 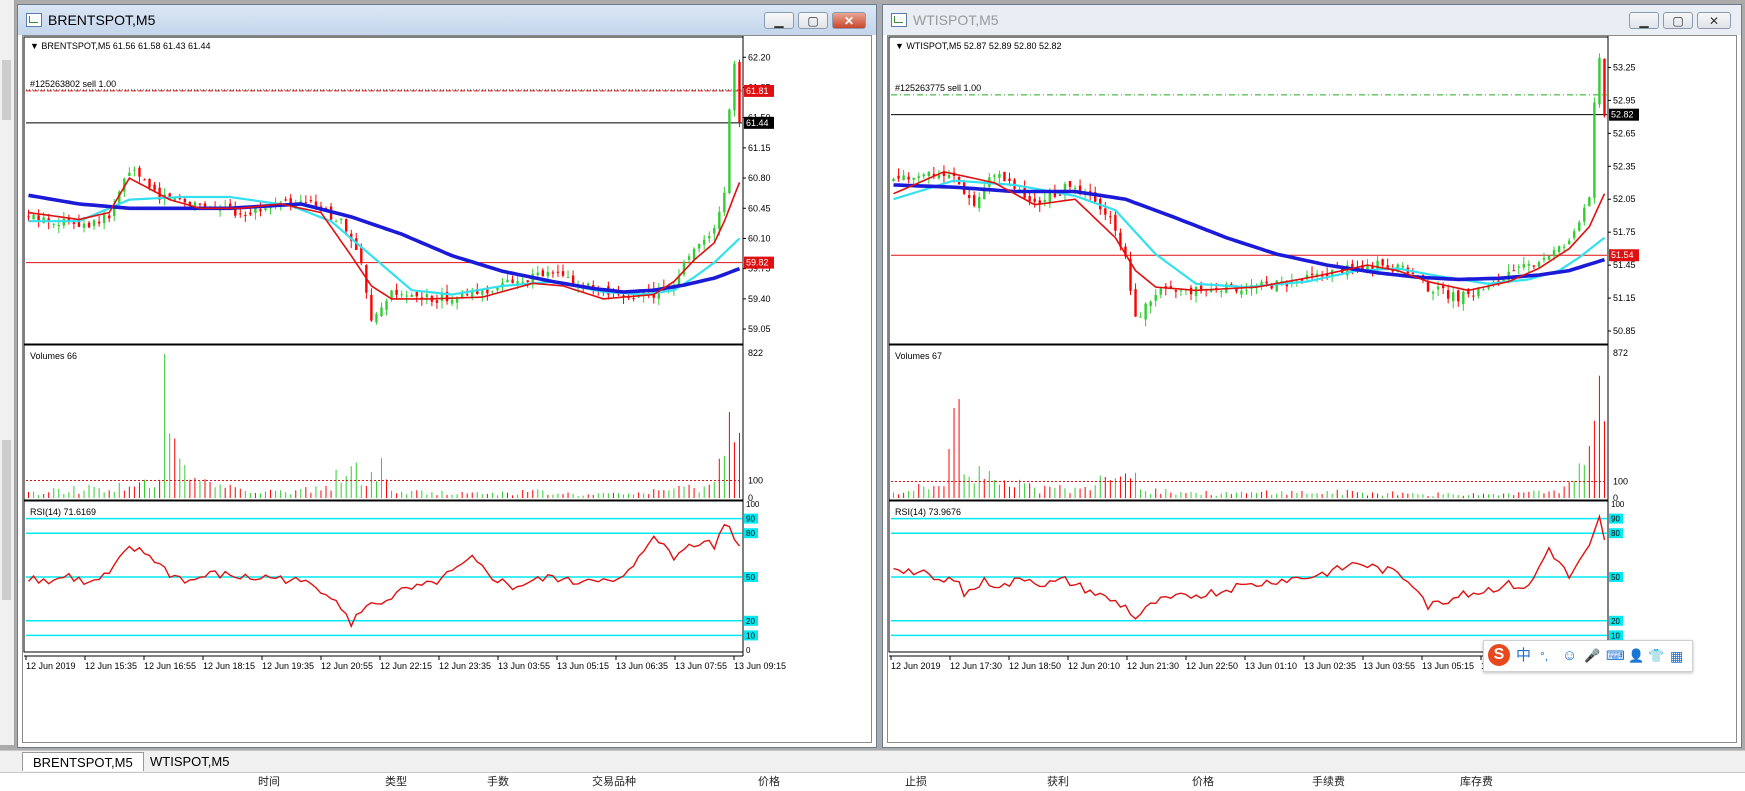 What do you see at coordinates (7, 372) in the screenshot?
I see `left-scrollbar` at bounding box center [7, 372].